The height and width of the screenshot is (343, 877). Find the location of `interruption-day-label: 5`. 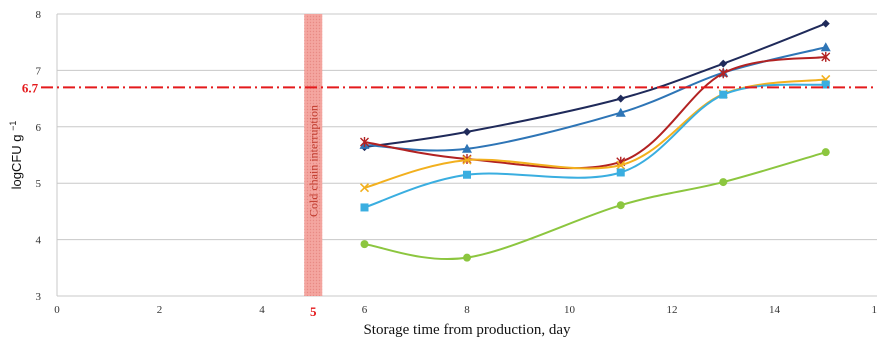

interruption-day-label: 5 is located at coordinates (313, 311).